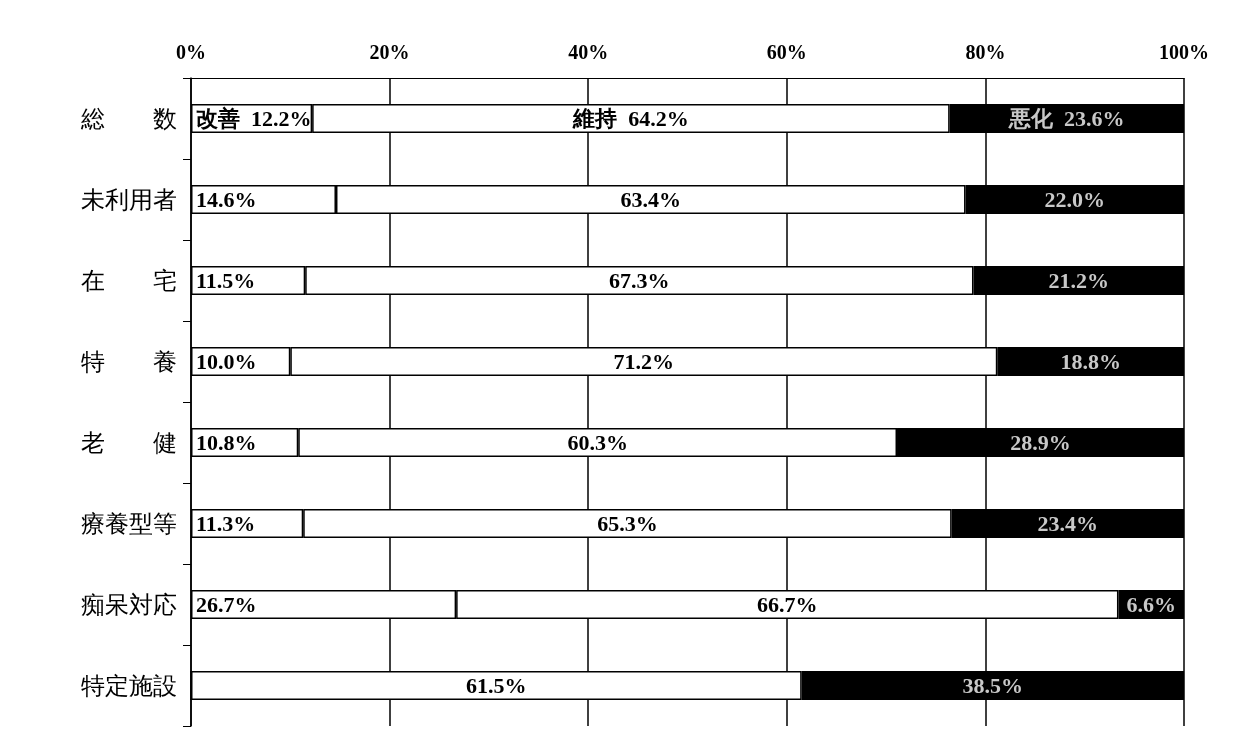 The width and height of the screenshot is (1237, 744). Describe the element at coordinates (254, 118) in the screenshot. I see `text: 改善 12.2%` at that location.